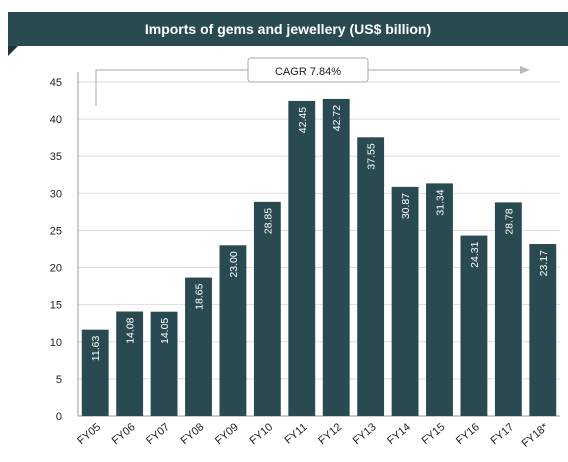 Image resolution: width=568 pixels, height=462 pixels. What do you see at coordinates (165, 331) in the screenshot?
I see `bar-value-label: 14.05` at bounding box center [165, 331].